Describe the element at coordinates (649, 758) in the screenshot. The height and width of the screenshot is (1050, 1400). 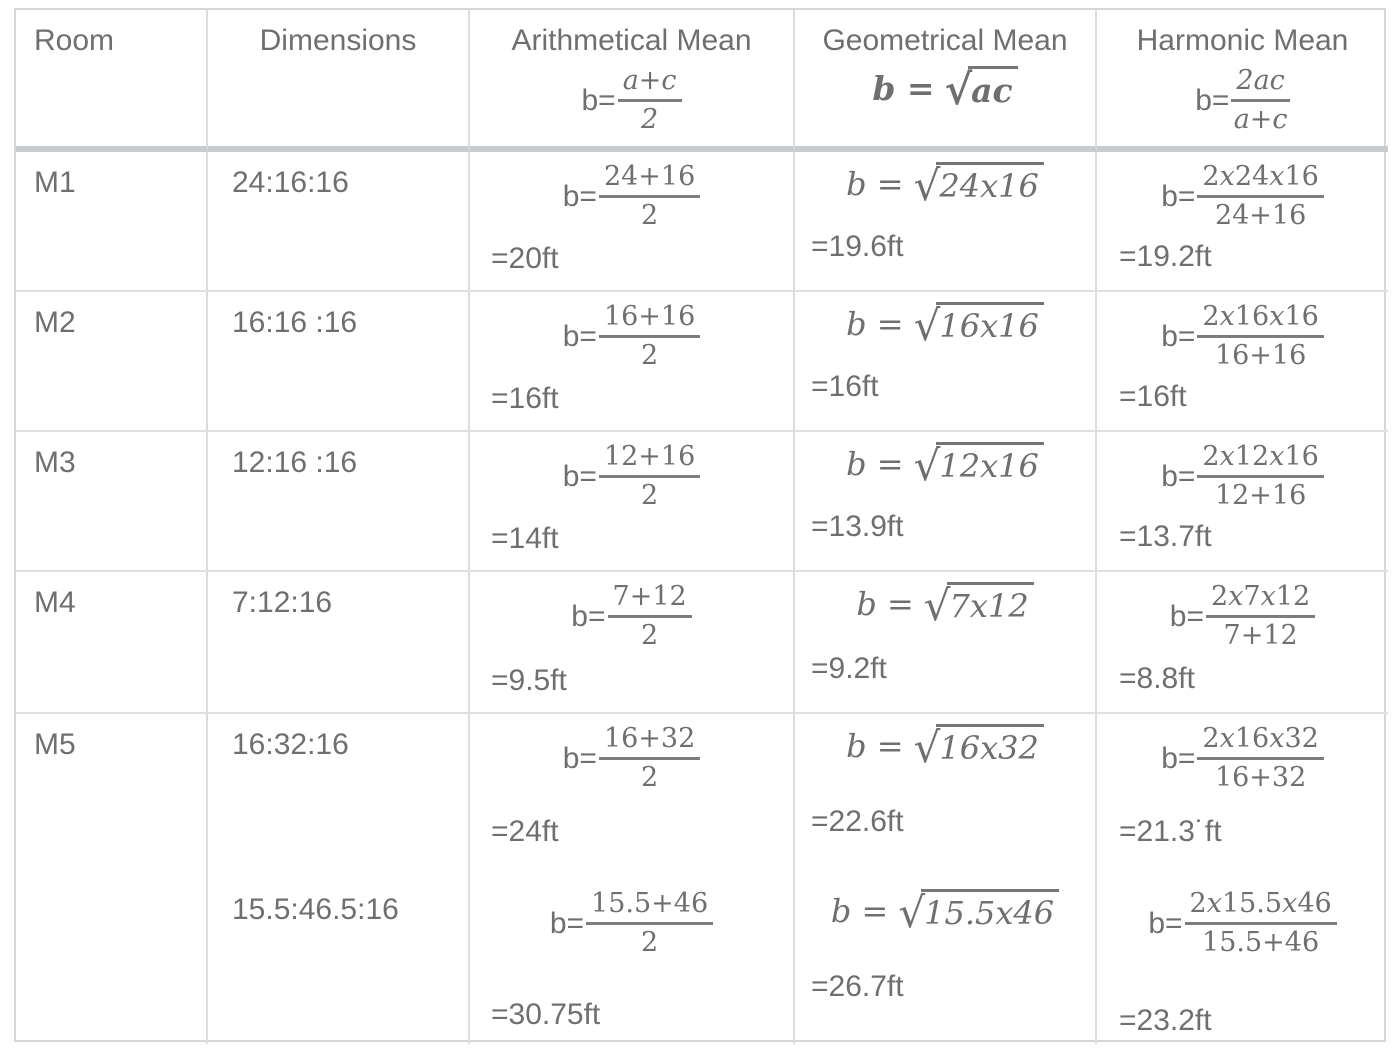
I see `fraction: 16+32 2` at that location.